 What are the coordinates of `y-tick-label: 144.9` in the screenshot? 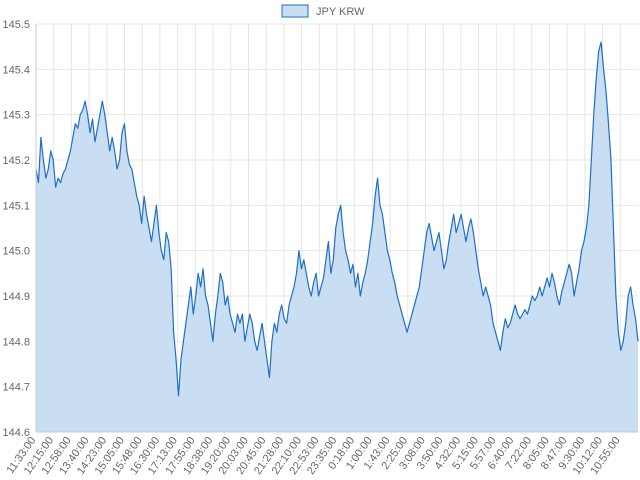 It's located at (16, 297).